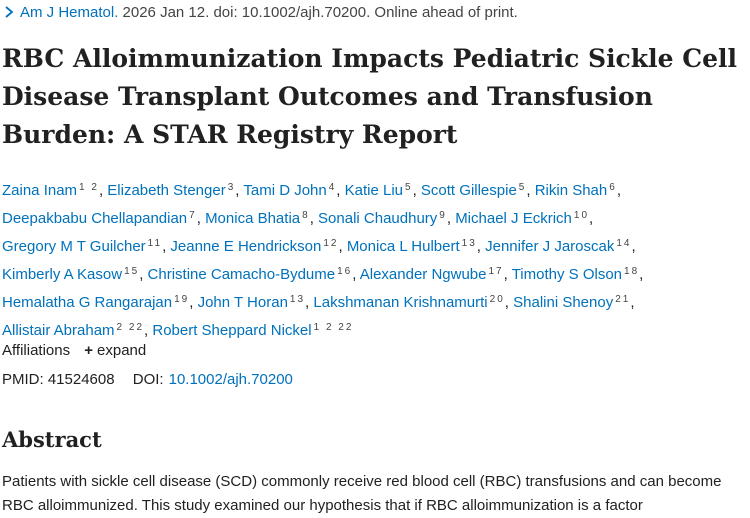 This screenshot has height=518, width=750. Describe the element at coordinates (40, 190) in the screenshot. I see `author-name-link: Zaina Inam` at that location.